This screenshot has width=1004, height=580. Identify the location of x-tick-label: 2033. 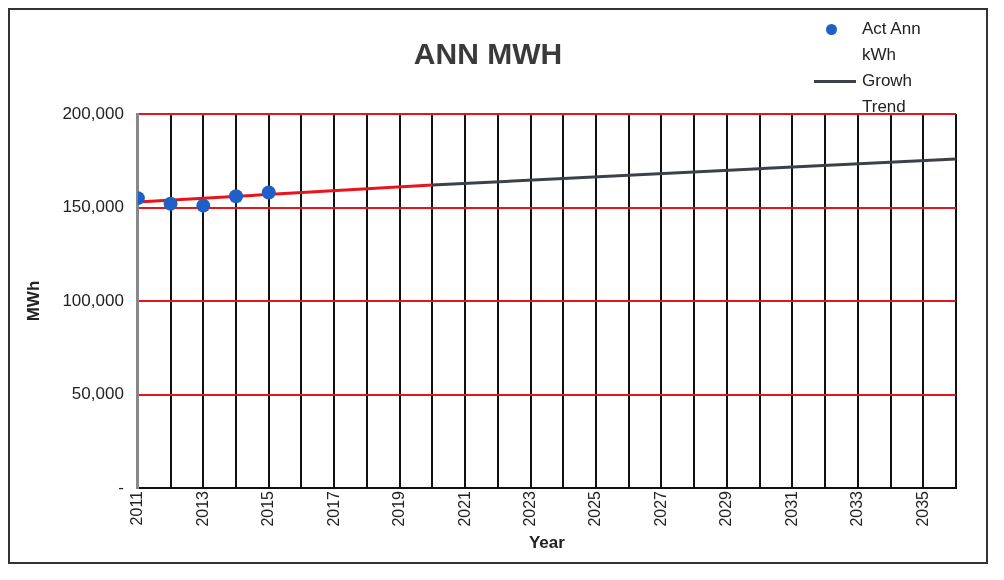
(857, 508).